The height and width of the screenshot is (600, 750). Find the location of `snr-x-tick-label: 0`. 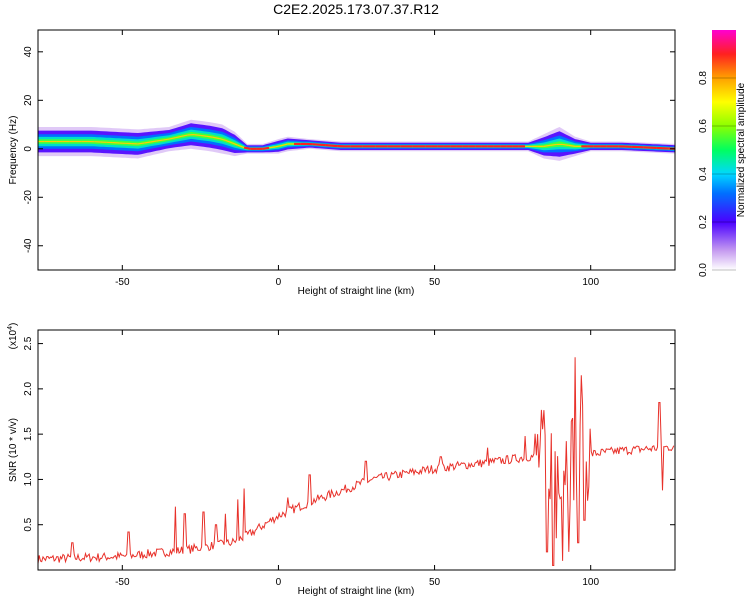

snr-x-tick-label: 0 is located at coordinates (279, 582).